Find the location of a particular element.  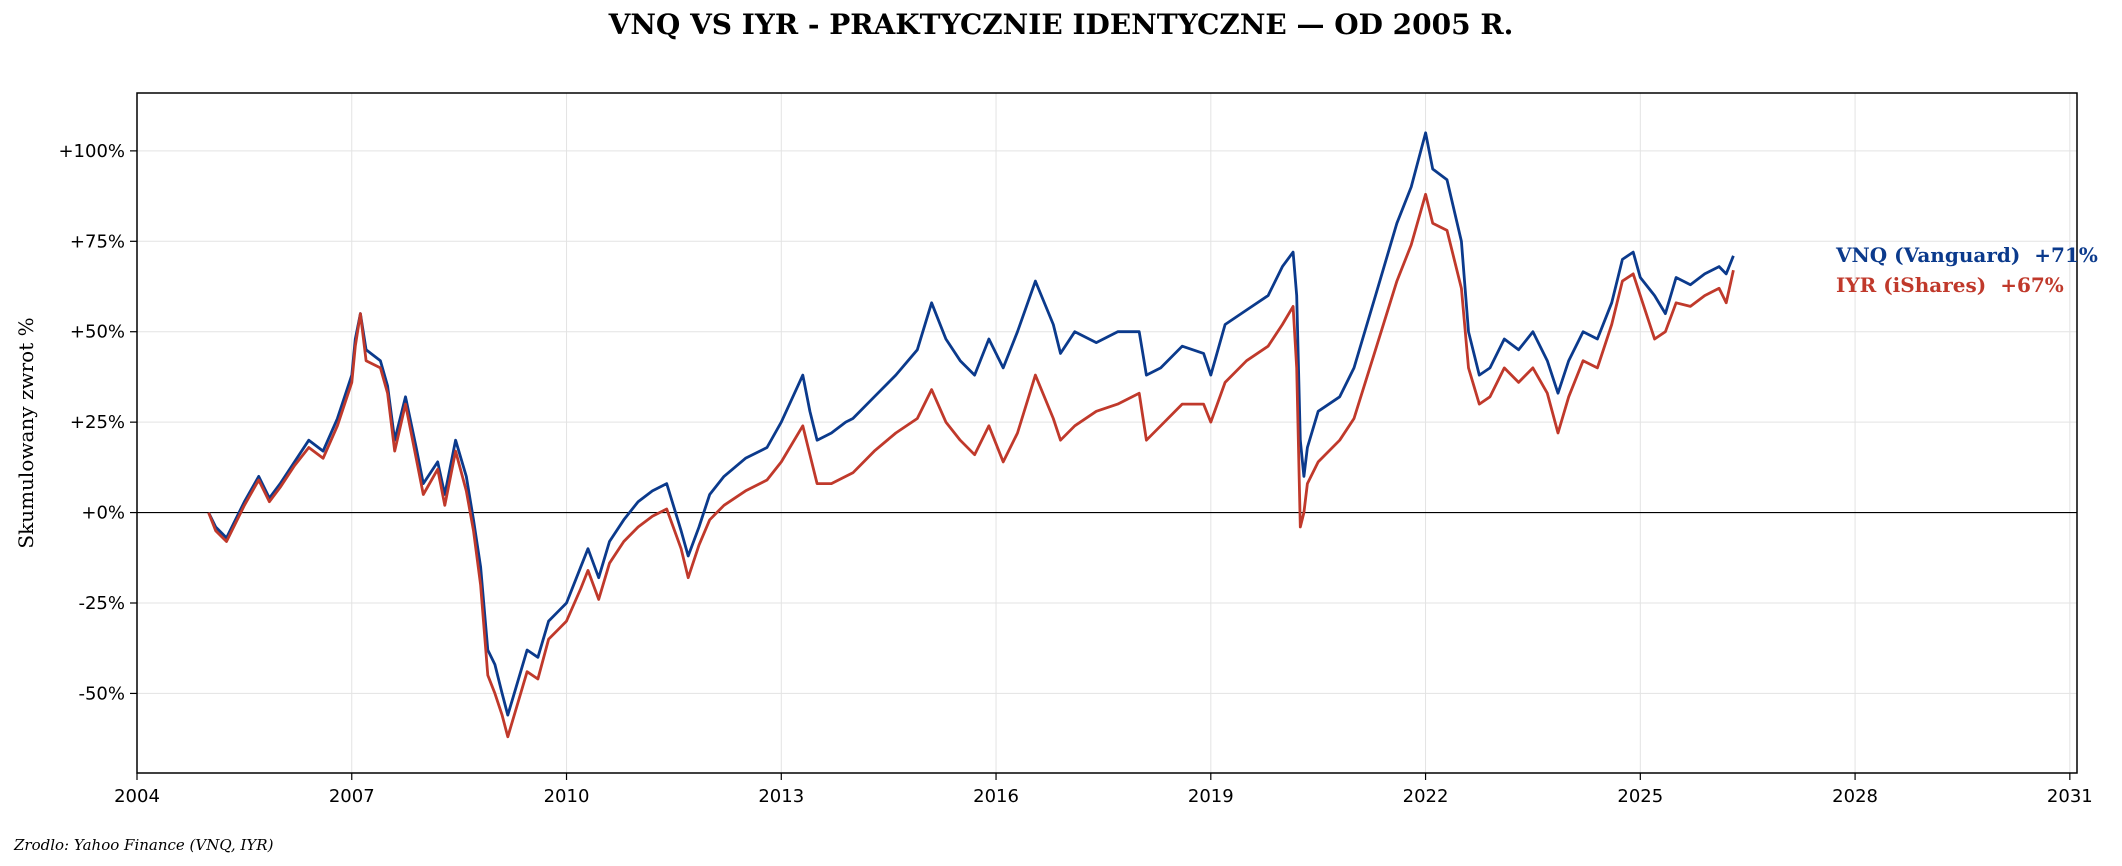

x-tick-label: 2004 is located at coordinates (137, 796).